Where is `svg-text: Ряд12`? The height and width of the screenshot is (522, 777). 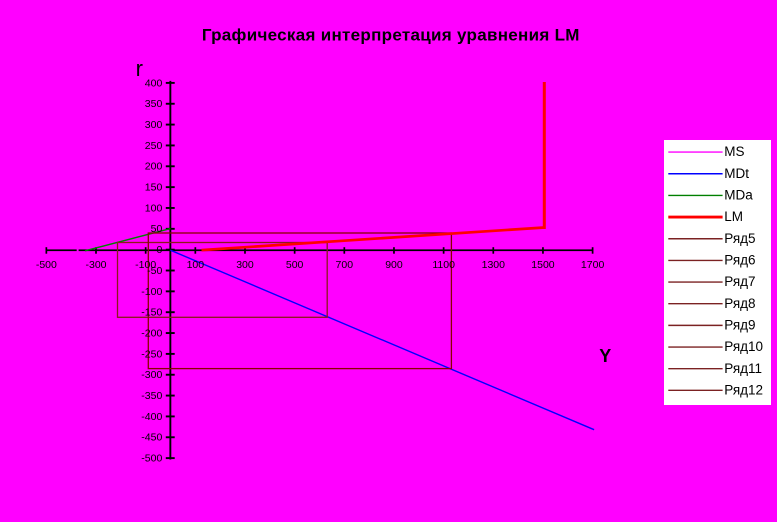 svg-text: Ряд12 is located at coordinates (743, 389).